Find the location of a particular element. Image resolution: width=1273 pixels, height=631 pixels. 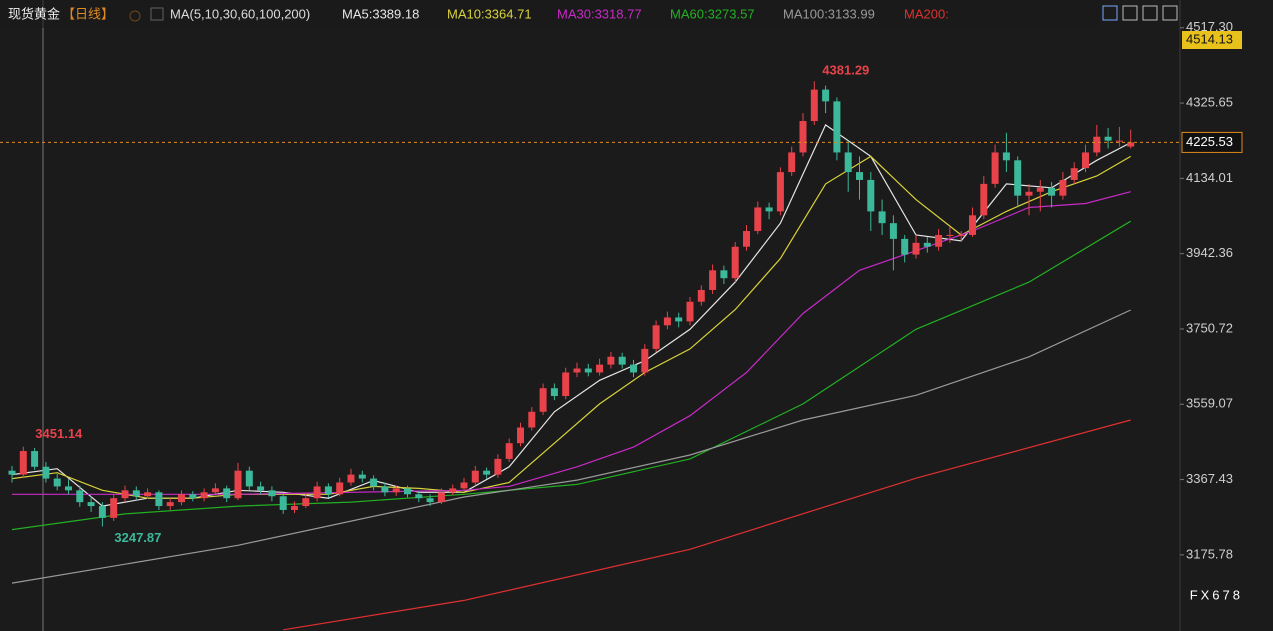

last-price-label: 4225.53 is located at coordinates (1209, 141).